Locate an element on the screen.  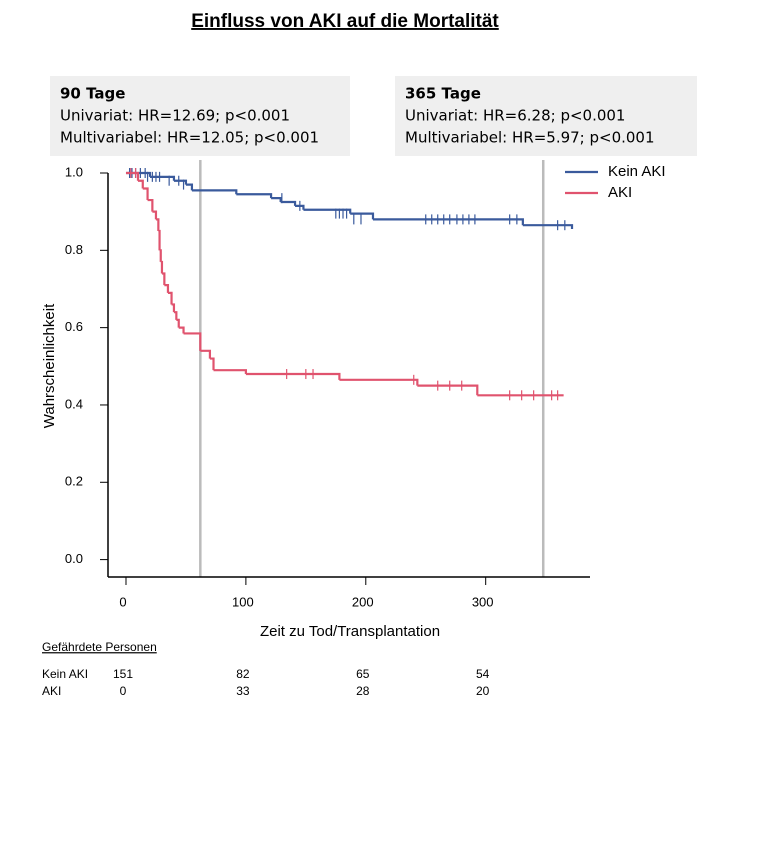
x-tick-label: 0 is located at coordinates (122, 601).